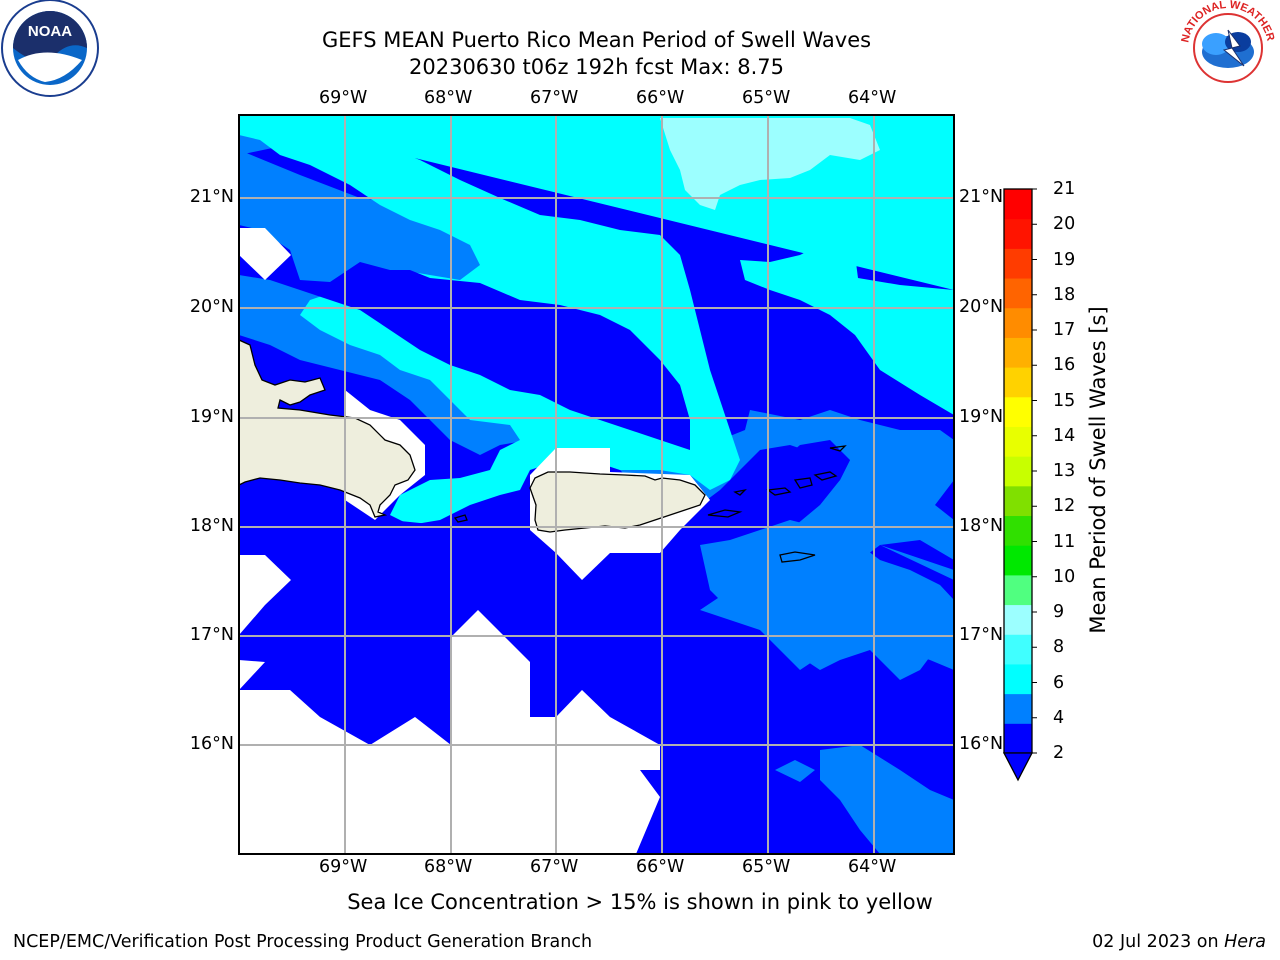  Describe the element at coordinates (725, 513) in the screenshot. I see `land-vieques` at that location.